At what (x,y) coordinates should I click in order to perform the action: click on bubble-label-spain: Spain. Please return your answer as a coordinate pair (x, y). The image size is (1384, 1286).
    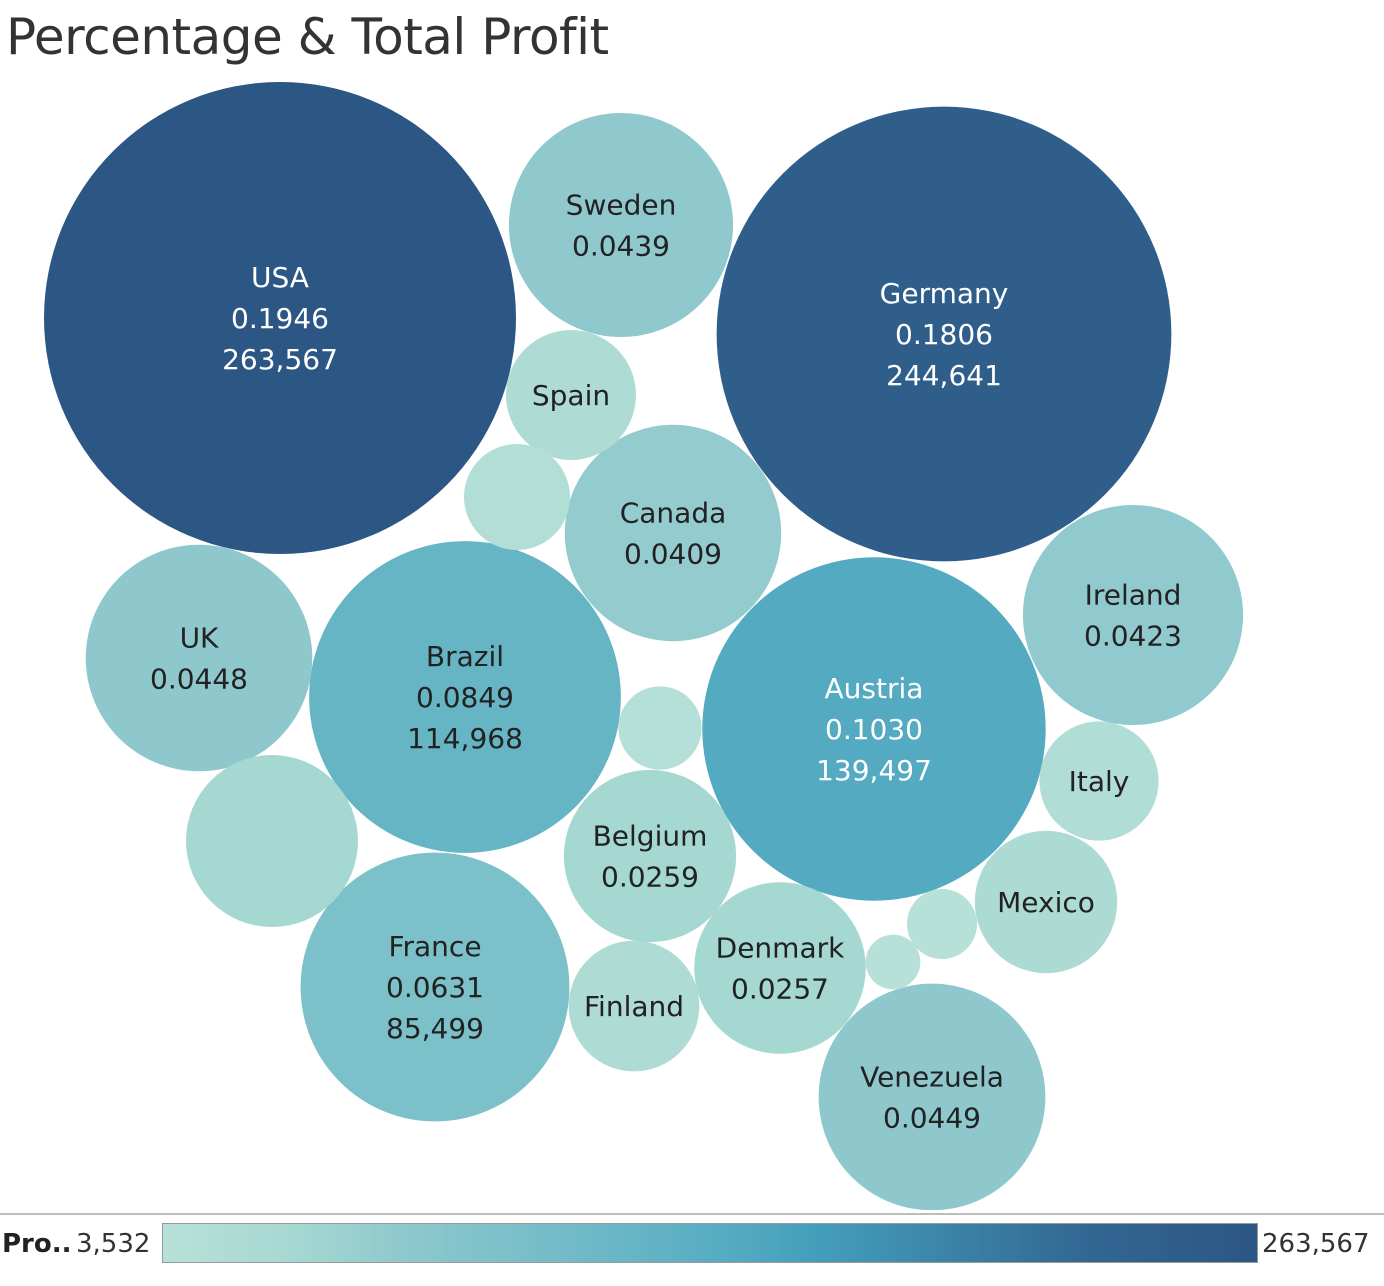
    Looking at the image, I should click on (571, 395).